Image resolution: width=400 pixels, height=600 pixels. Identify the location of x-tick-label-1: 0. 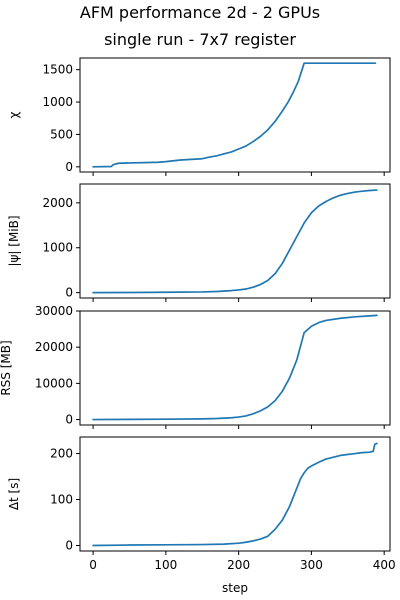
(93, 565).